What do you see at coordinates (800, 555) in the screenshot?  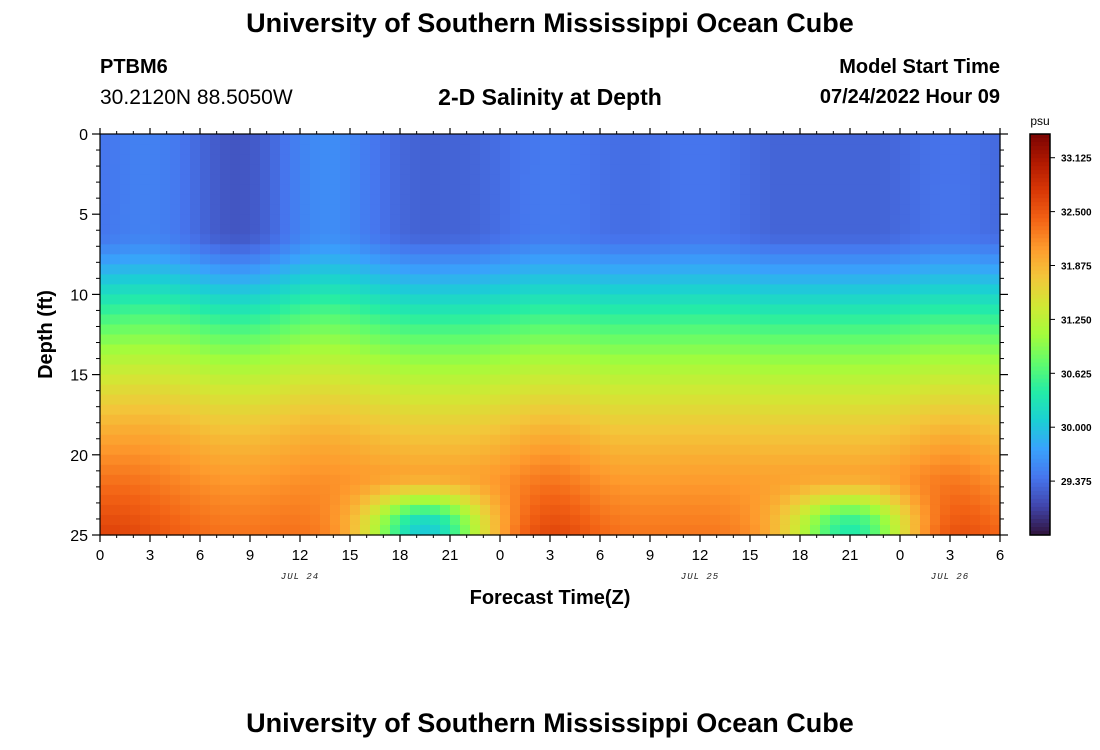 I see `x-tick-label: 18` at bounding box center [800, 555].